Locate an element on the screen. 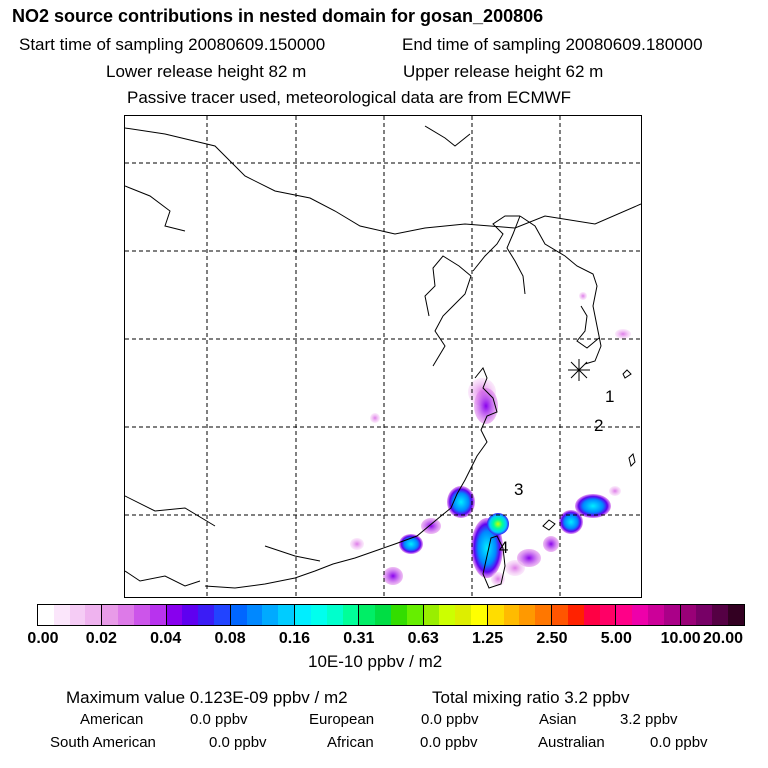 The height and width of the screenshot is (768, 768). colorbar-tick-label: 5.00 is located at coordinates (616, 638).